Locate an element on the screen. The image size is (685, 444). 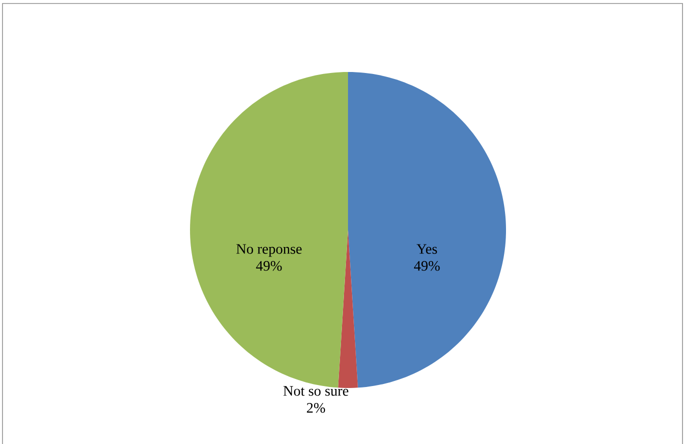
slice-label: Yes is located at coordinates (426, 249).